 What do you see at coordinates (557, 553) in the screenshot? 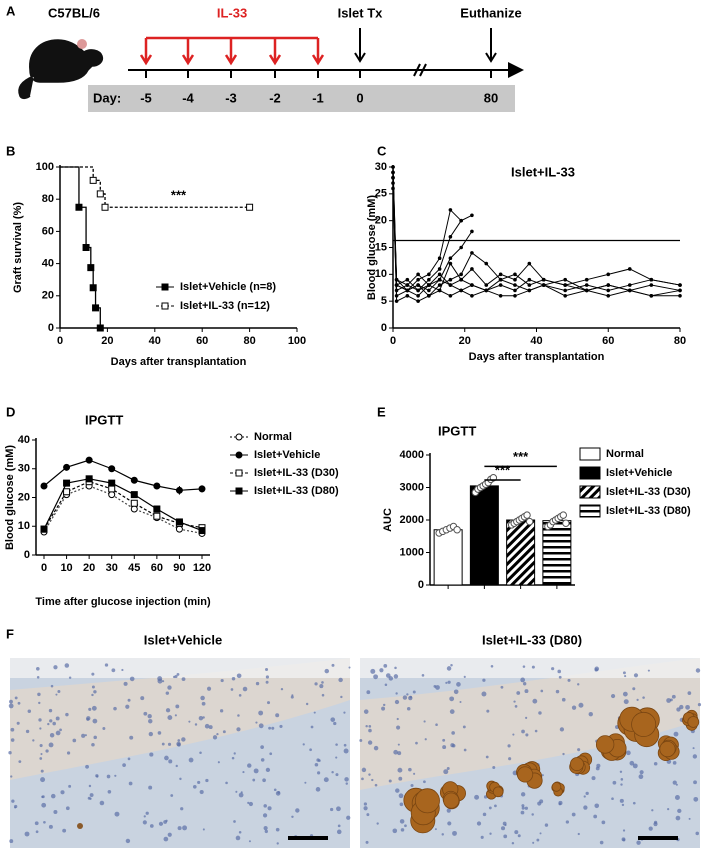
I see `bar` at bounding box center [557, 553].